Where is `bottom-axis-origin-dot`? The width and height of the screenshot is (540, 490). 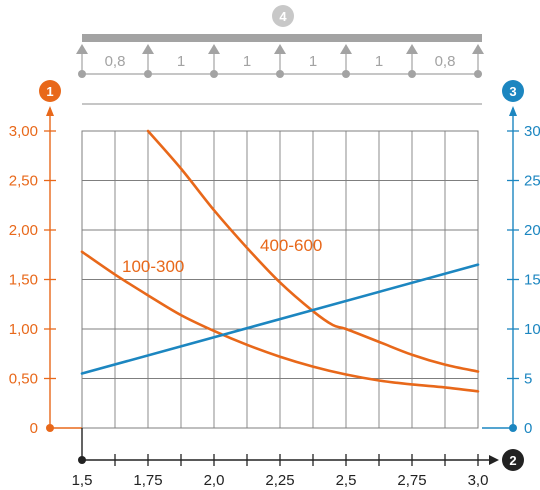
bottom-axis-origin-dot is located at coordinates (82, 460).